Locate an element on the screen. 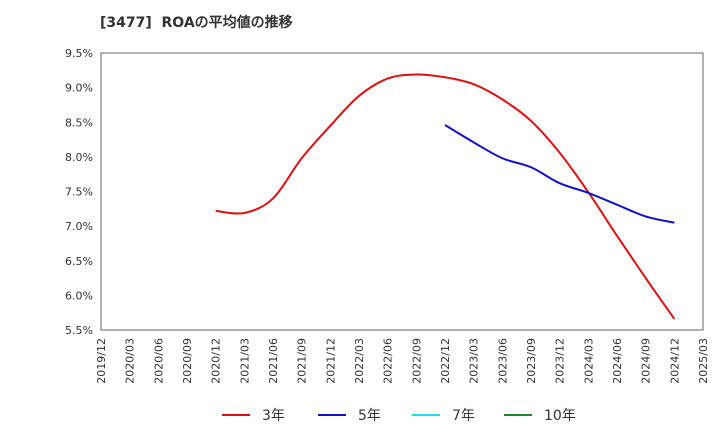 The width and height of the screenshot is (720, 440). x-tick-label: 2022/09 is located at coordinates (416, 361).